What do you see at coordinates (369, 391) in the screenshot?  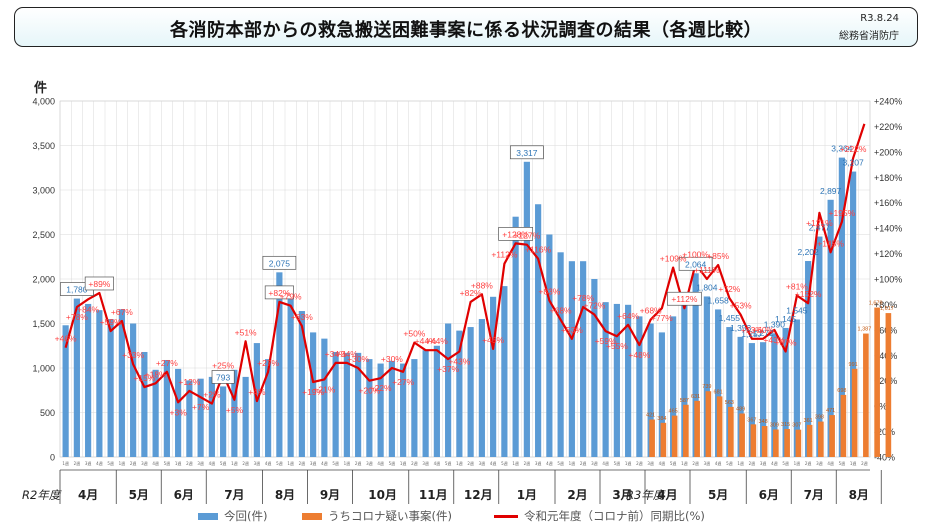 I see `pct-value-label: +20%` at bounding box center [369, 391].